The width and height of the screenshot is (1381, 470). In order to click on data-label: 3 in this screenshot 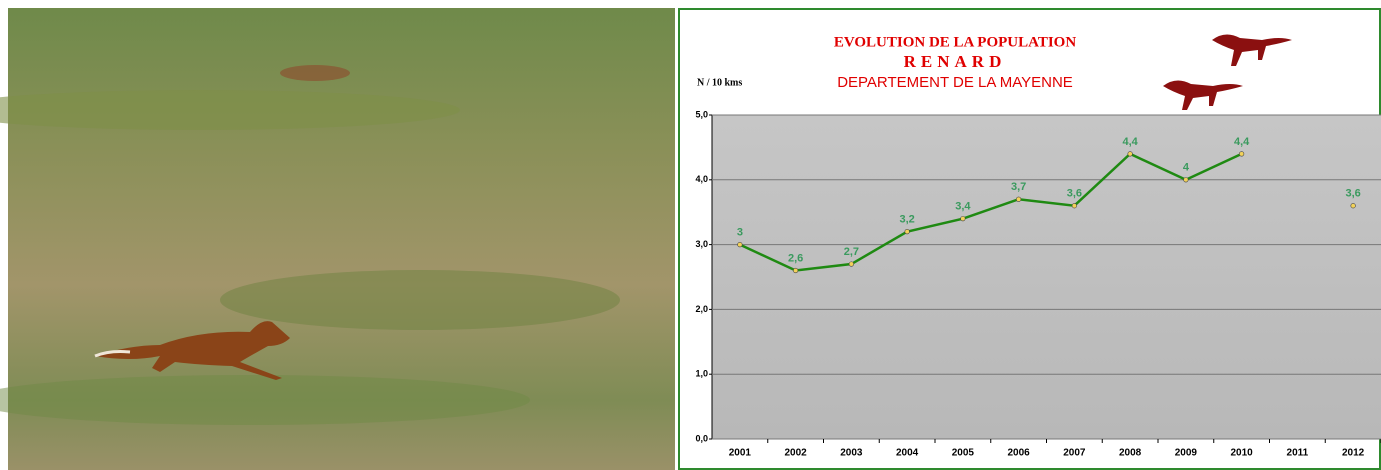, I will do `click(740, 233)`.